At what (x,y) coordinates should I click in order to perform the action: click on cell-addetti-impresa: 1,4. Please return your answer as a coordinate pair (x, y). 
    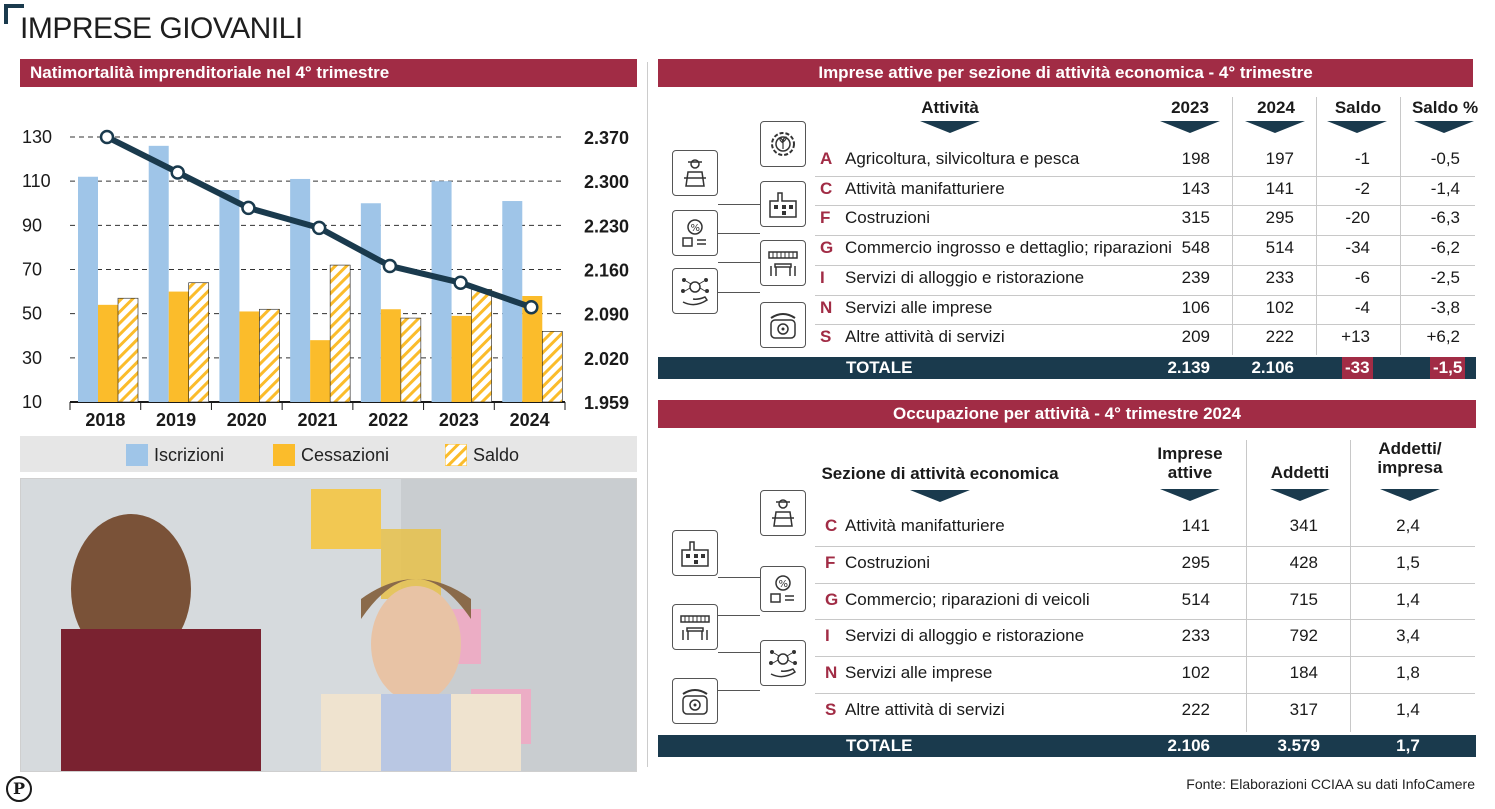
    Looking at the image, I should click on (1408, 709).